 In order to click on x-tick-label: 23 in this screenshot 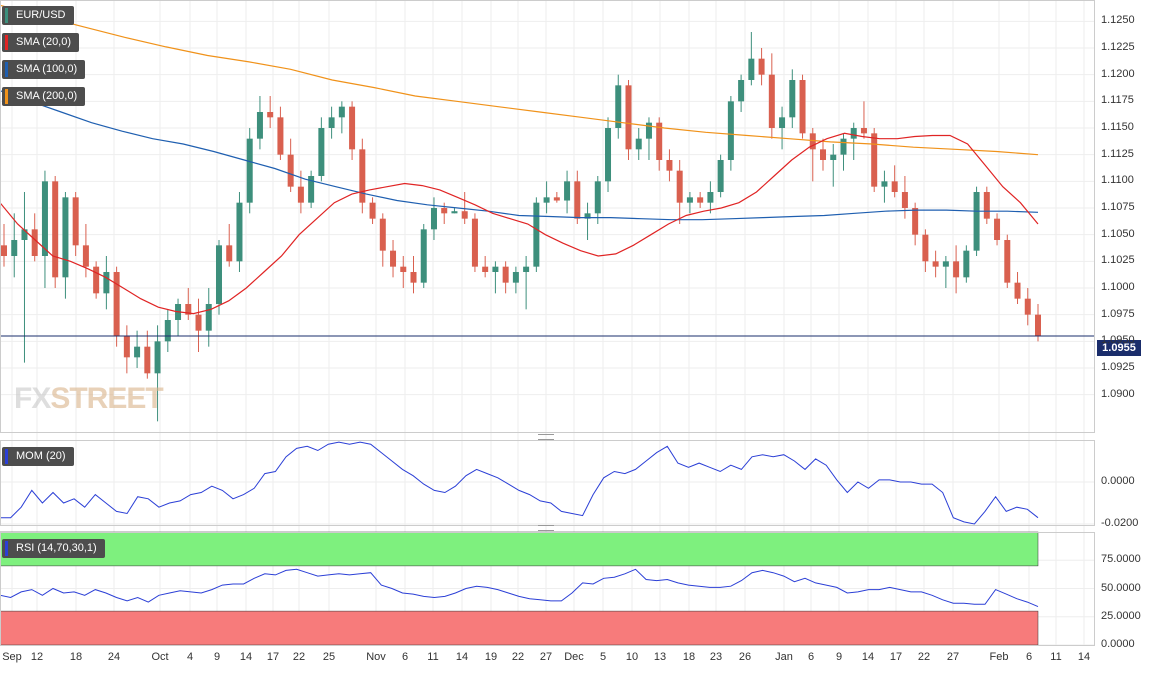, I will do `click(716, 657)`.